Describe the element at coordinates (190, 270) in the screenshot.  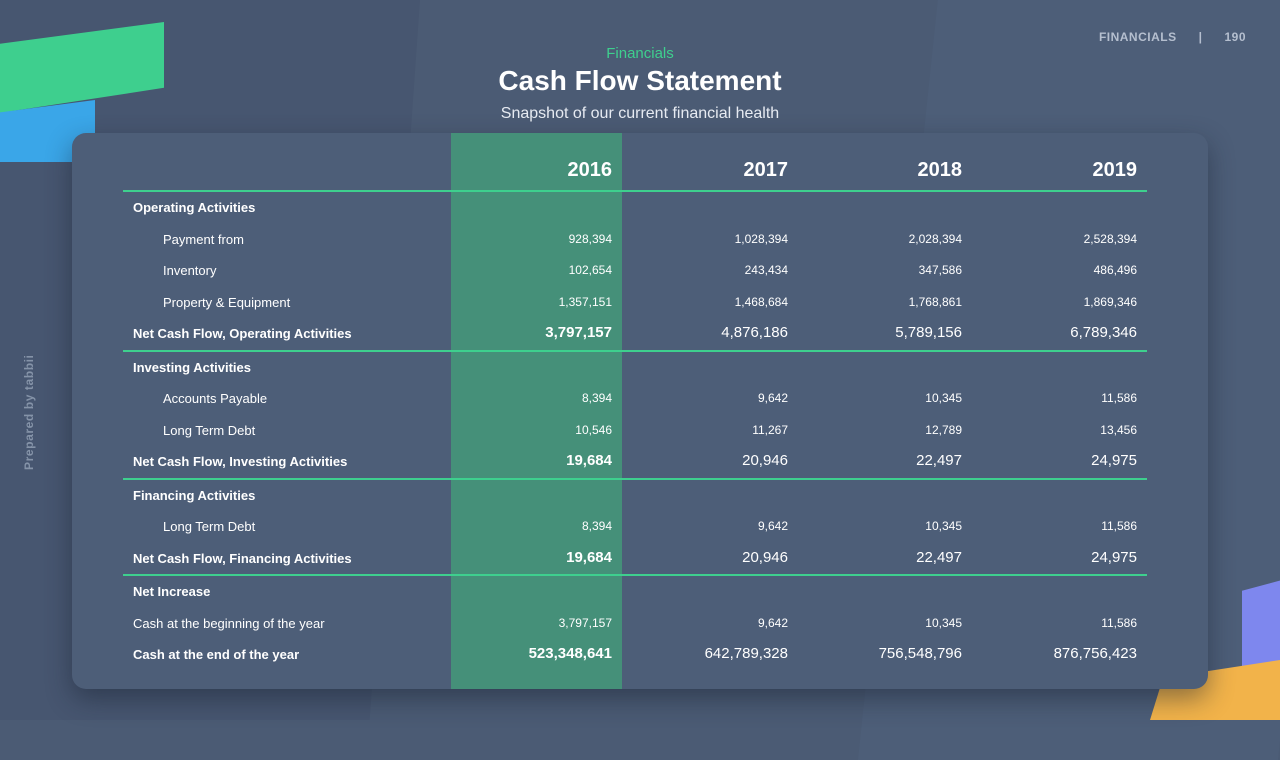
I see `row-label: Inventory` at that location.